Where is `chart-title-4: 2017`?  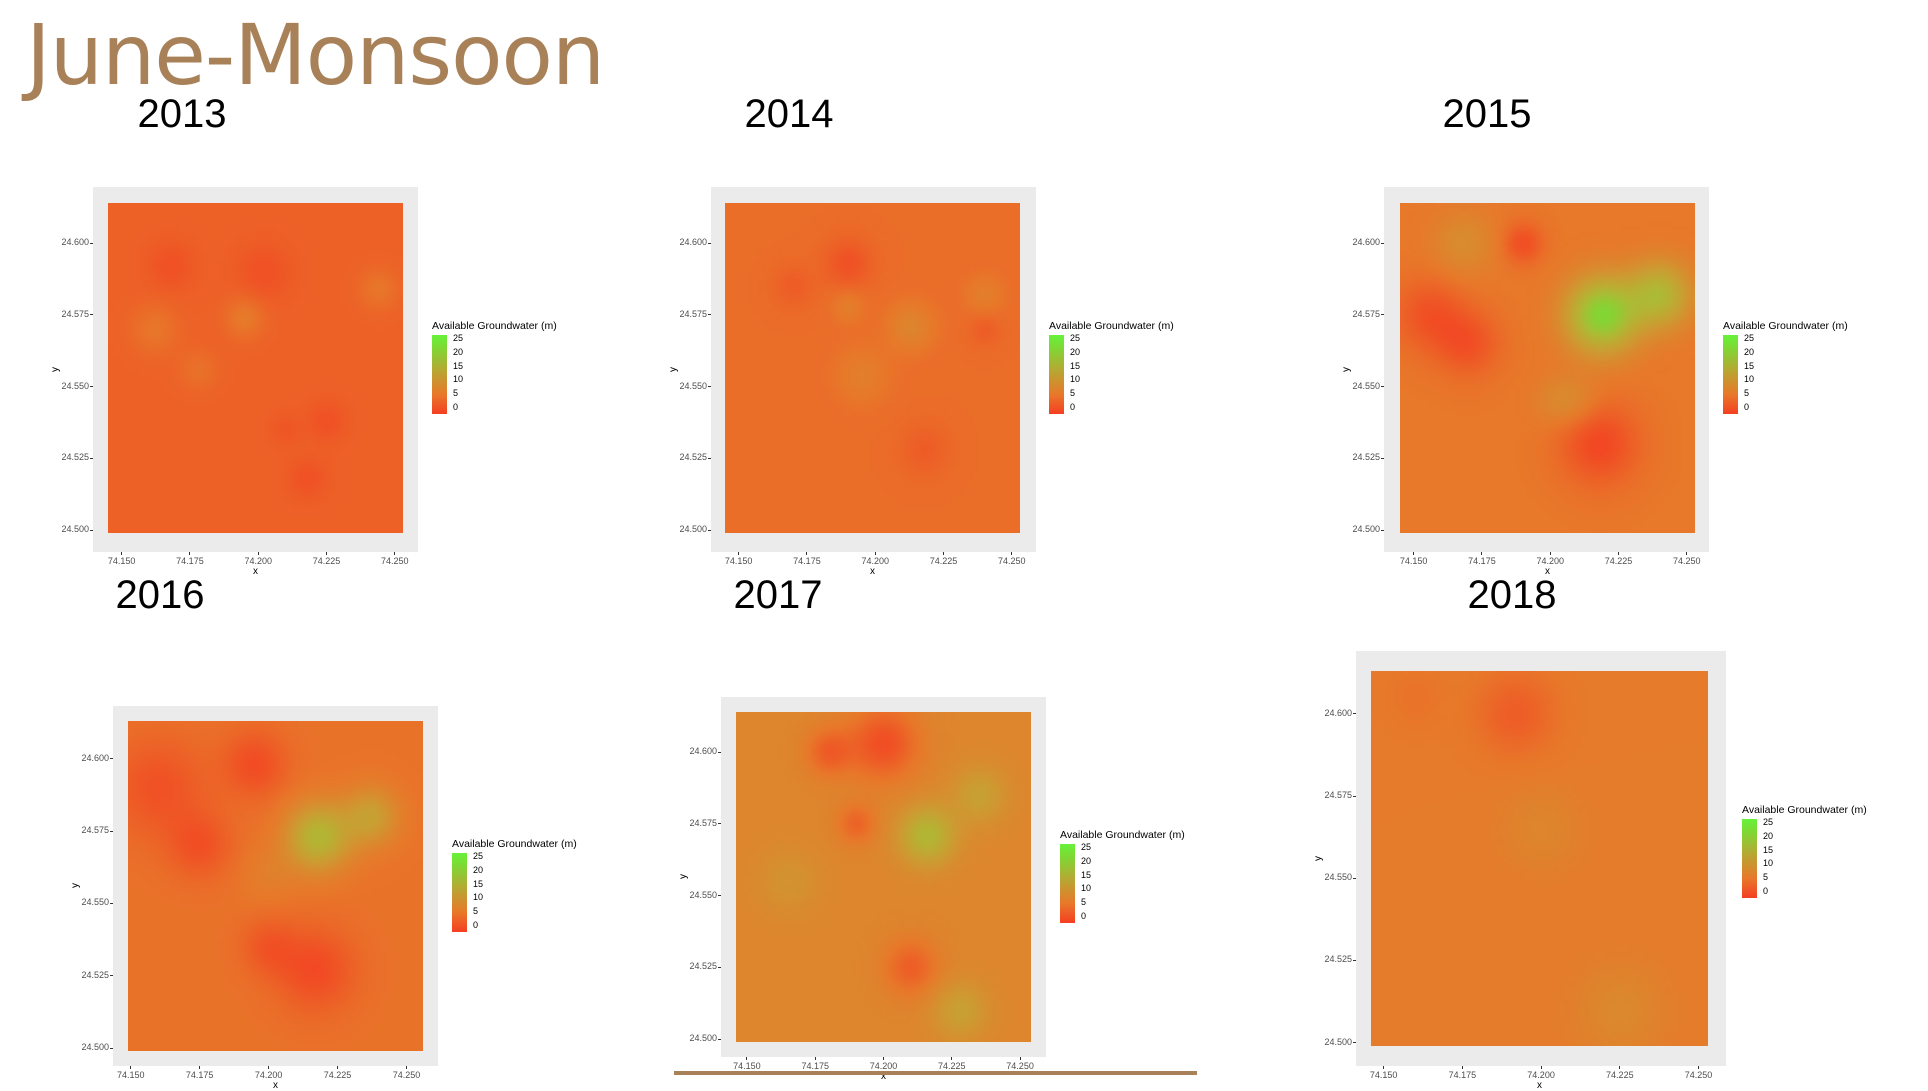 chart-title-4: 2017 is located at coordinates (778, 595).